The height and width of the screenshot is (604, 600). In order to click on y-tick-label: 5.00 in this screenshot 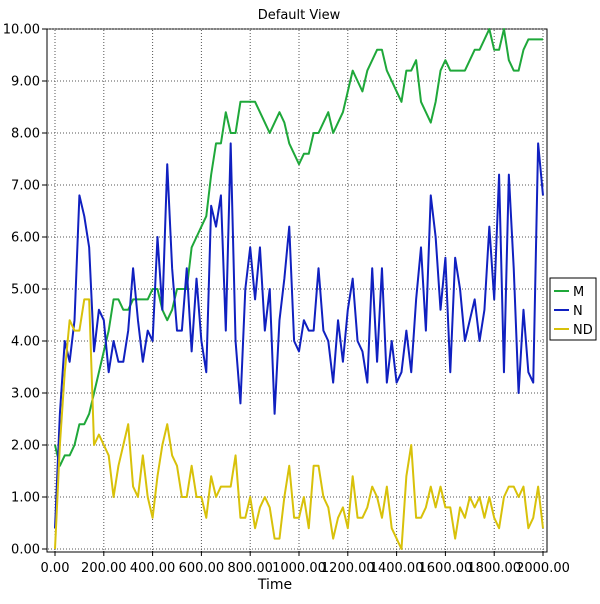, I will do `click(25, 290)`.